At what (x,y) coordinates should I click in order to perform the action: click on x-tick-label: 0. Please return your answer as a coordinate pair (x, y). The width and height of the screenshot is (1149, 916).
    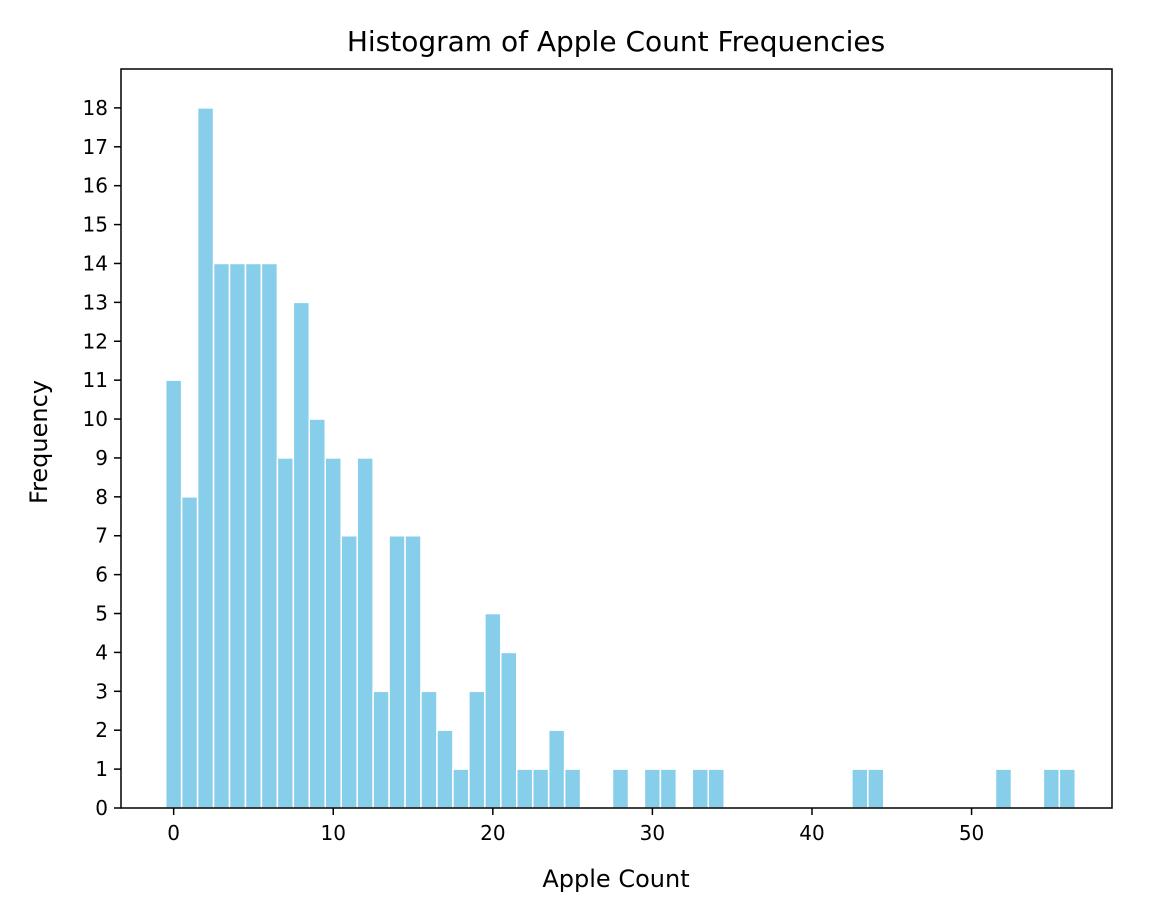
    Looking at the image, I should click on (173, 833).